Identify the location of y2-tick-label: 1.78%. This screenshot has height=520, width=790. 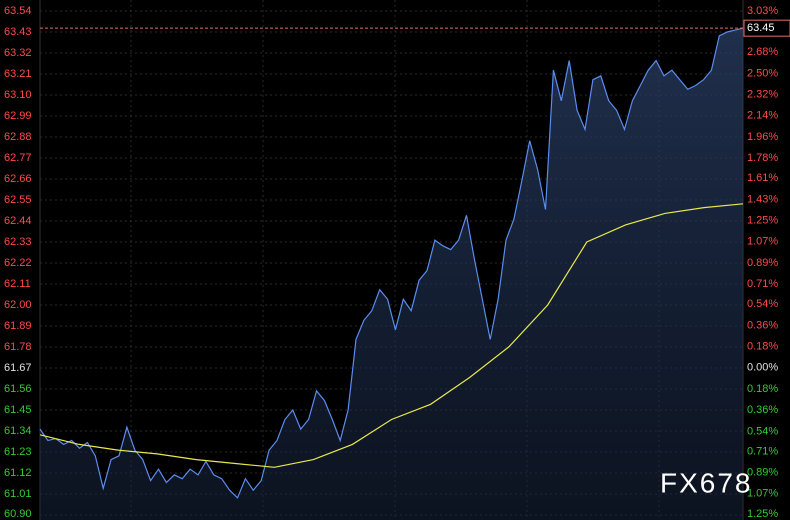
(762, 158).